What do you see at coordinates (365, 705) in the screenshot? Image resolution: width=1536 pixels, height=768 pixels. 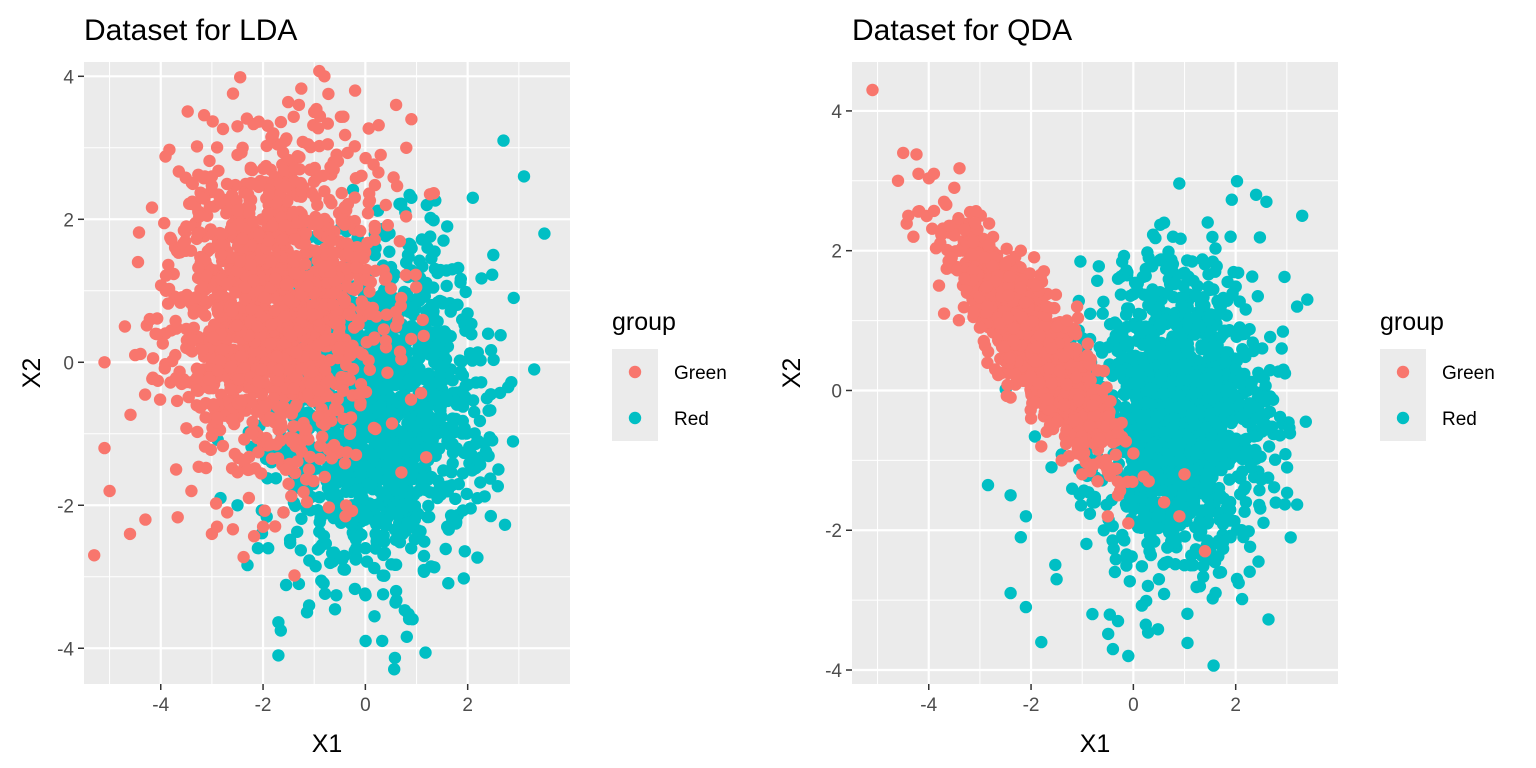 I see `x-tick-label: 0` at bounding box center [365, 705].